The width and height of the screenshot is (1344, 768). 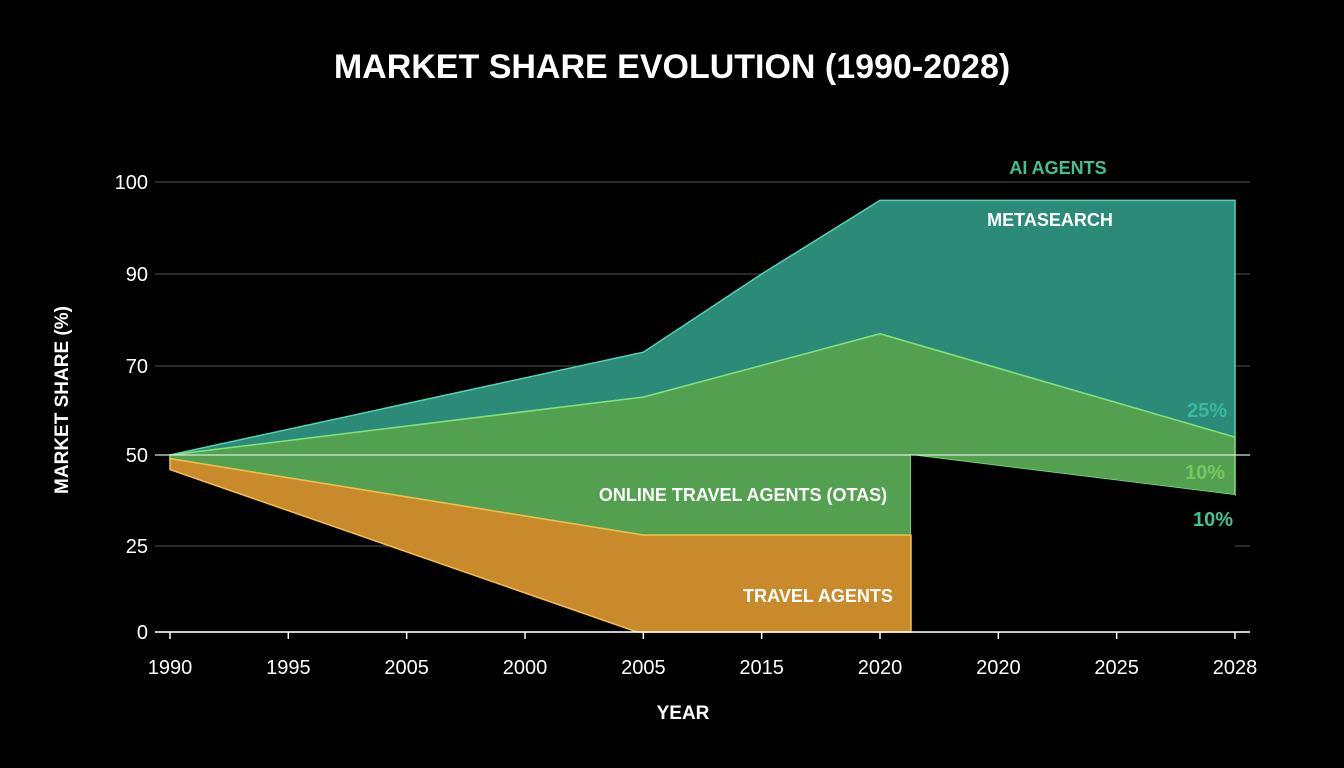 I want to click on x-tick-label: 2015, so click(x=761, y=668).